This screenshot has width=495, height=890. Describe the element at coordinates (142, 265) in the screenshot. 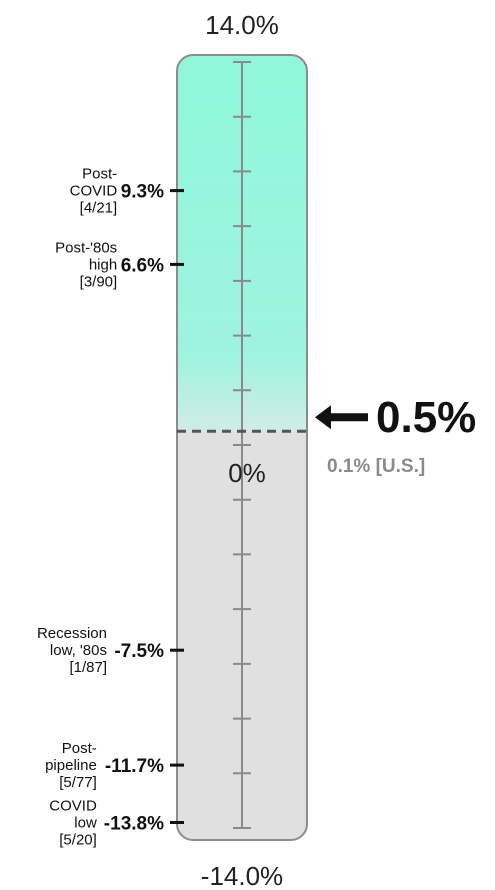

I see `marker-value-label: 6.6%` at that location.